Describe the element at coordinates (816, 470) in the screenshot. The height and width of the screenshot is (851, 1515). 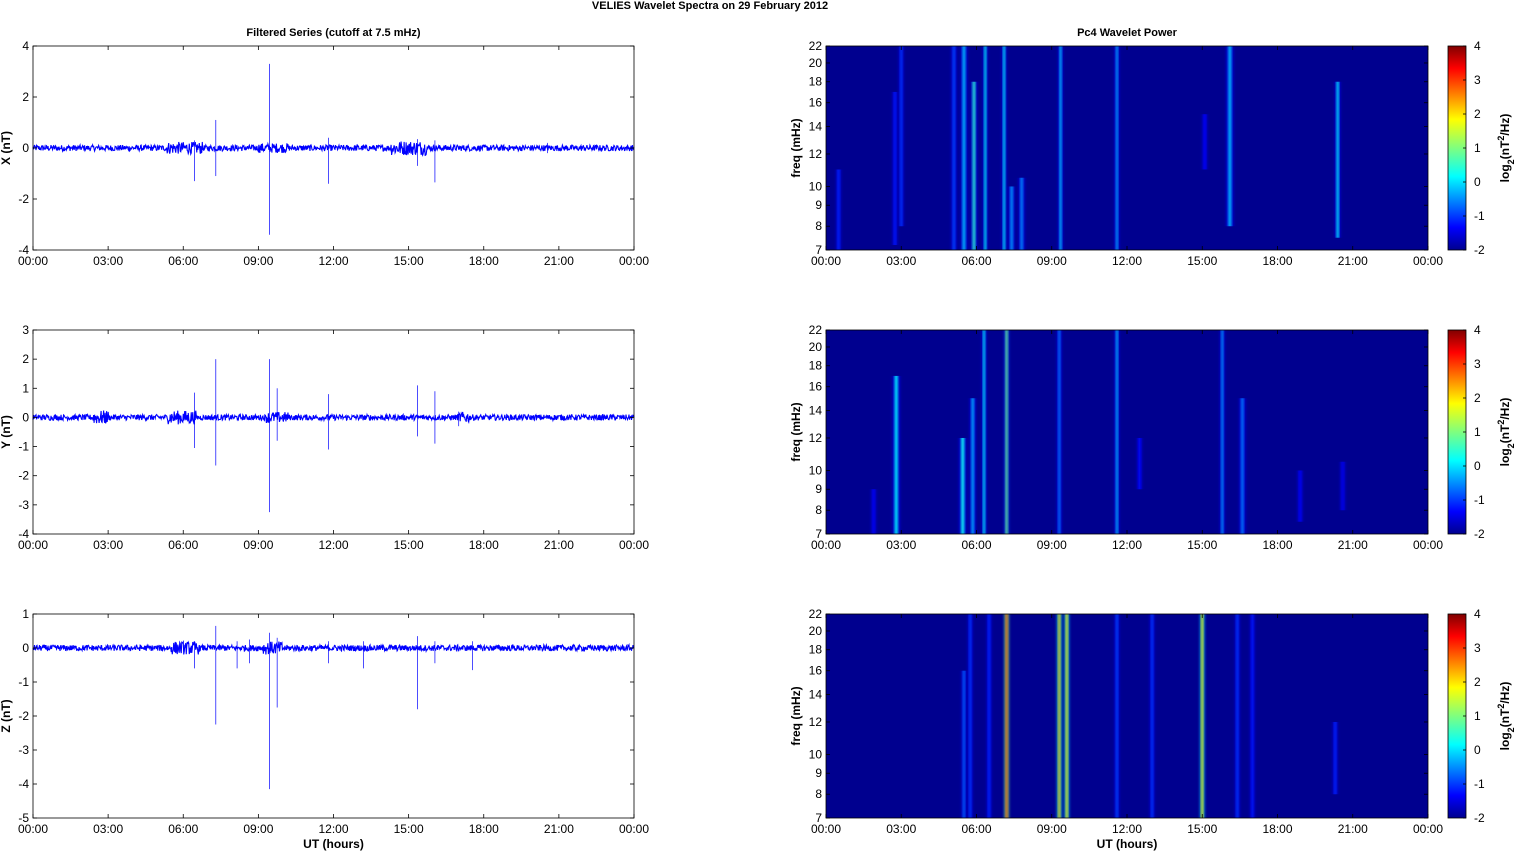
I see `y-tick-label: 10` at that location.